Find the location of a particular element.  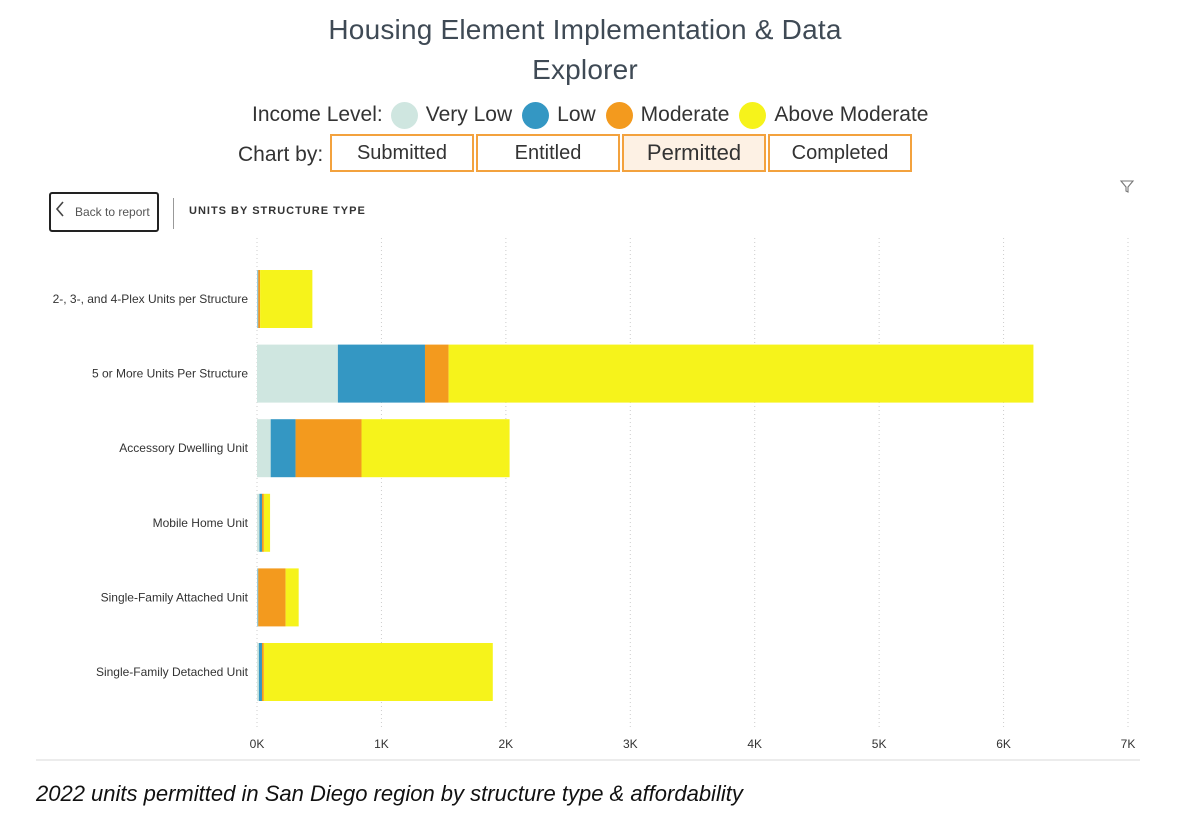

tab-entitled: Entitled is located at coordinates (548, 153).